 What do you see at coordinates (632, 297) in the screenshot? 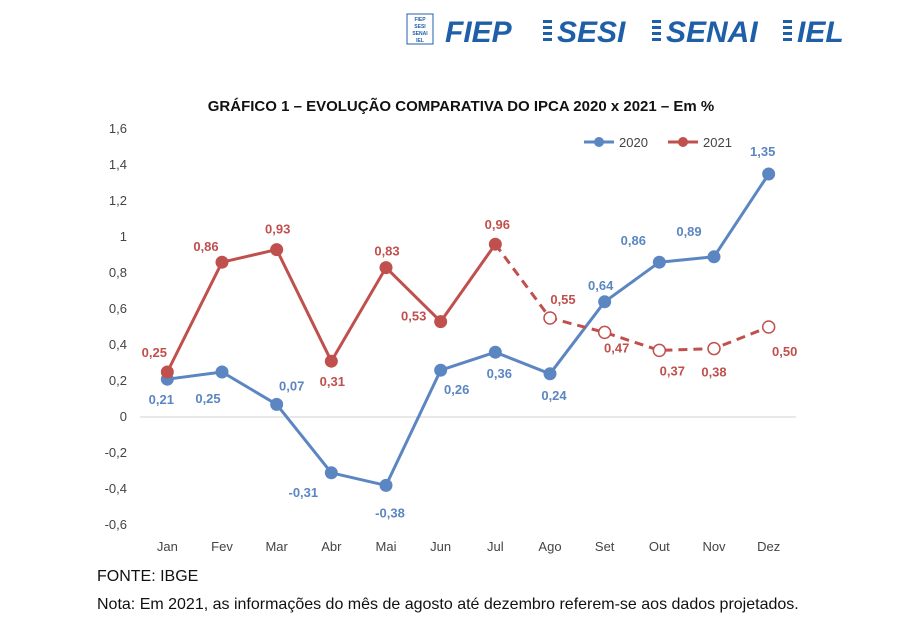
I see `series-line-projected-2021` at bounding box center [632, 297].